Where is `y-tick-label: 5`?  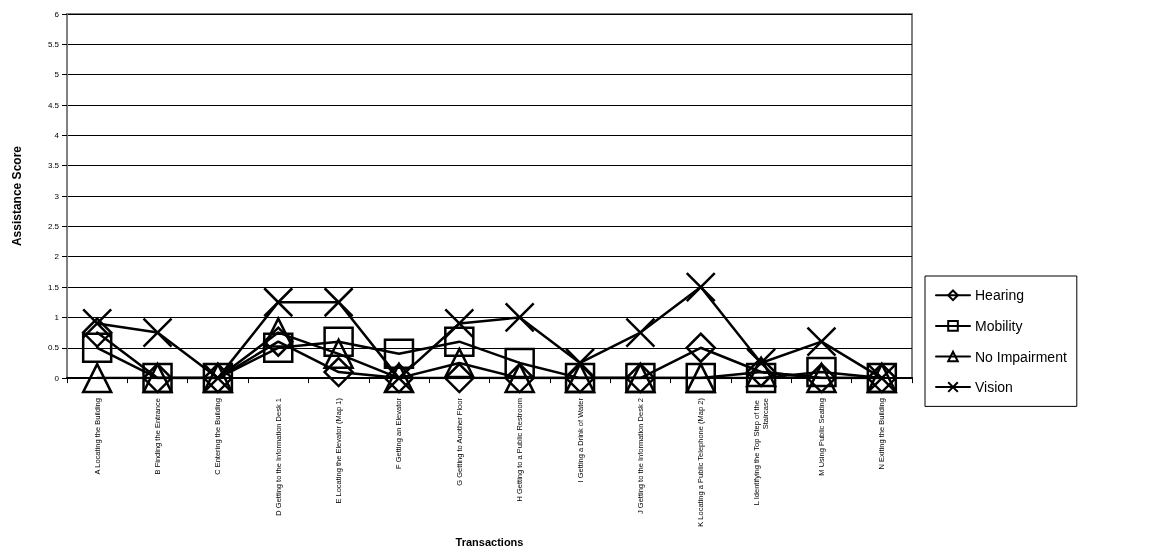
y-tick-label: 5 is located at coordinates (57, 75).